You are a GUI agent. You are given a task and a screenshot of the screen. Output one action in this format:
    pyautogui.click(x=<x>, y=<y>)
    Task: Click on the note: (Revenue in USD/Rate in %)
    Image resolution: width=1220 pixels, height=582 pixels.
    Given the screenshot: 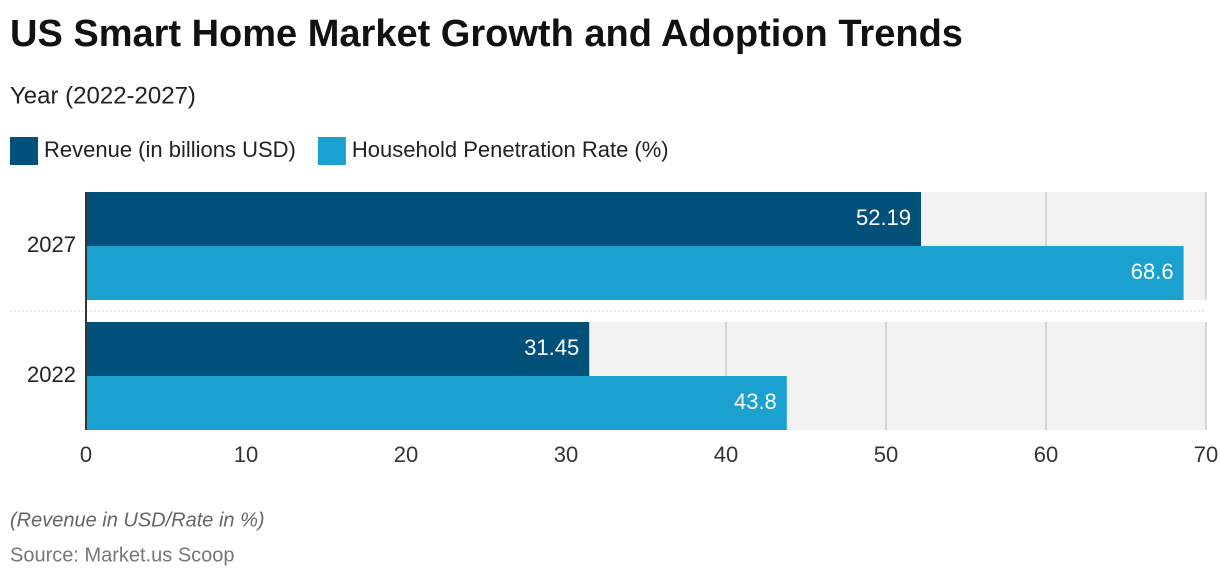 What is the action you would take?
    pyautogui.click(x=137, y=520)
    